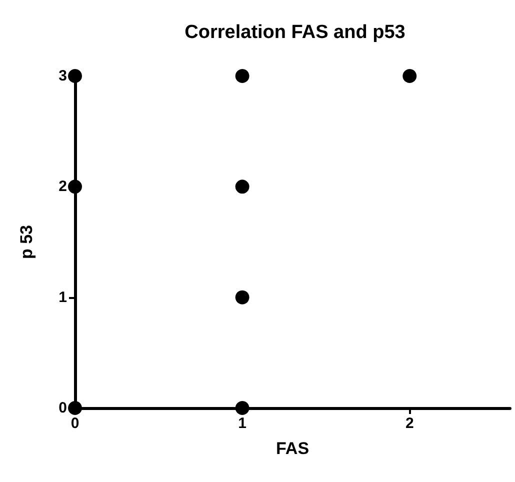  Describe the element at coordinates (62, 76) in the screenshot. I see `y-tick-label: 3` at that location.